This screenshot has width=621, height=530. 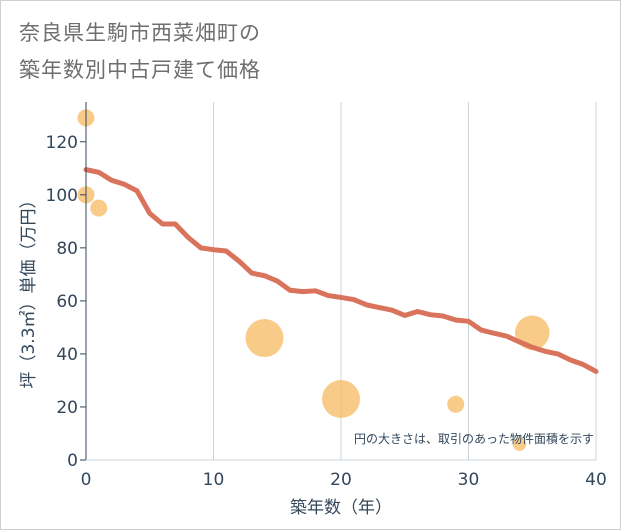 What do you see at coordinates (62, 143) in the screenshot?
I see `y-tick-label-120: 120` at bounding box center [62, 143].